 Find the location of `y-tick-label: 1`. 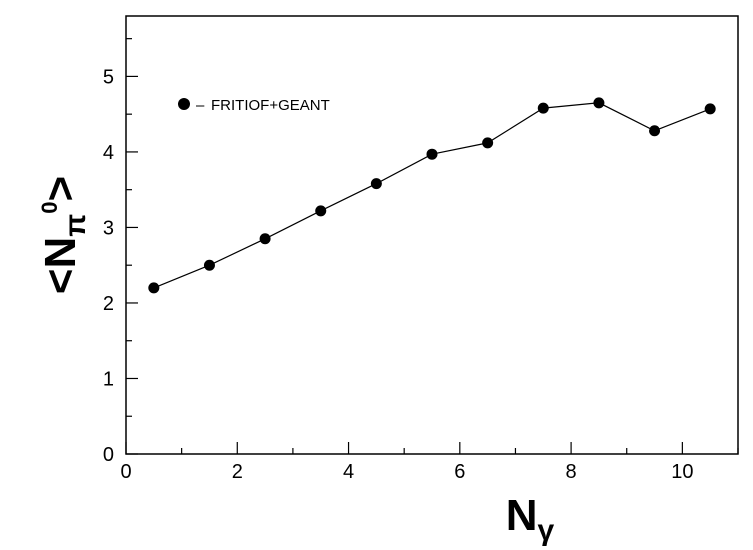

y-tick-label: 1 is located at coordinates (108, 379).